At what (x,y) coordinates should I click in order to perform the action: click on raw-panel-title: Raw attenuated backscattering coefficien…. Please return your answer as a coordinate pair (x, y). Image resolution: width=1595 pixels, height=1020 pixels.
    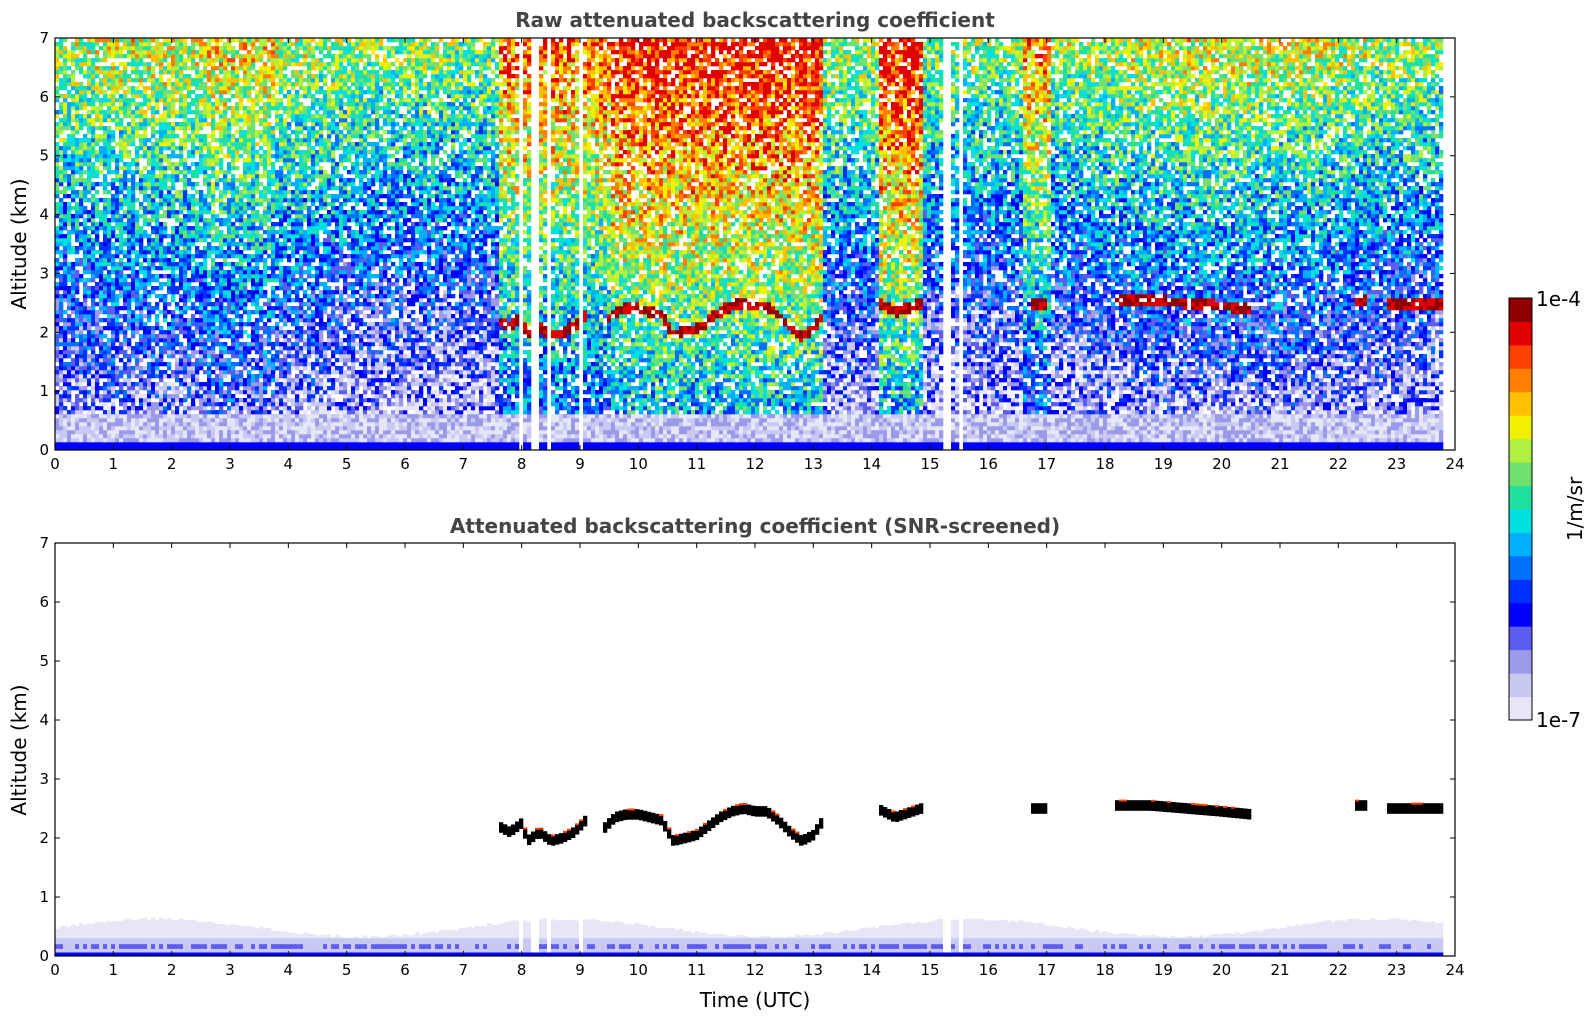
    Looking at the image, I should click on (755, 20).